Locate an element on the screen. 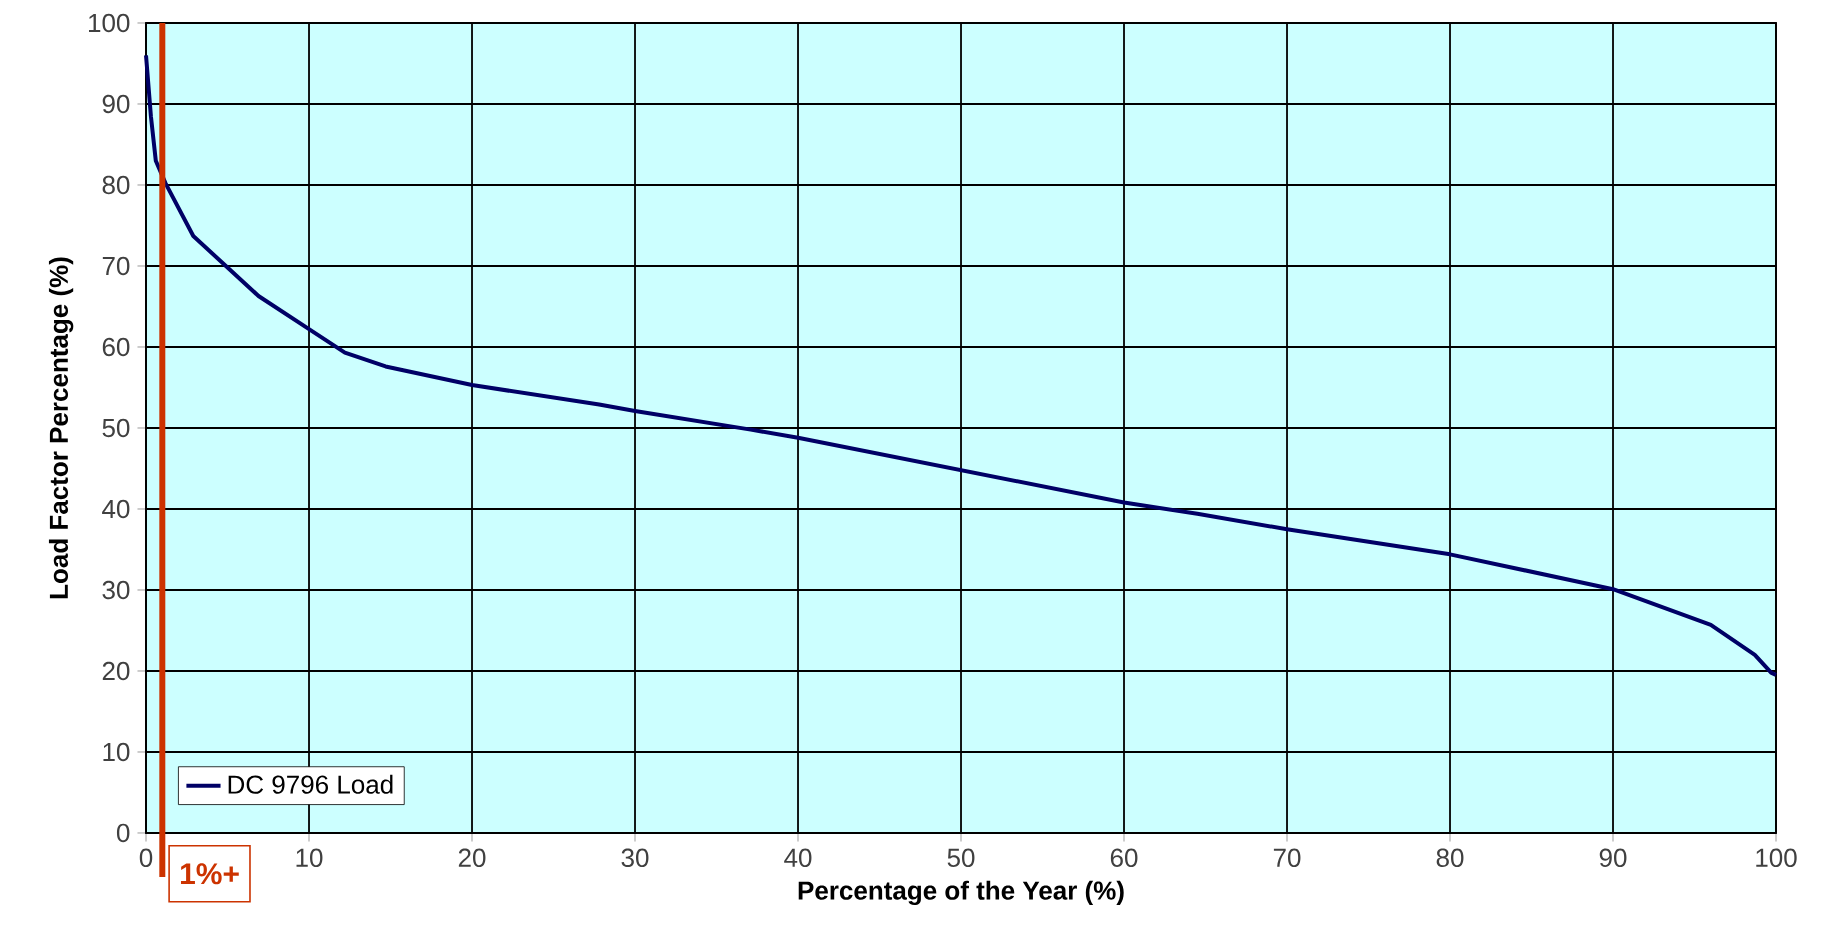 This screenshot has height=947, width=1821. x-tick-label: 50 is located at coordinates (961, 857).